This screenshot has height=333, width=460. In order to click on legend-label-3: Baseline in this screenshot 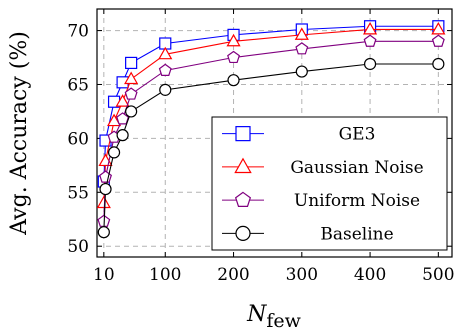, I will do `click(356, 234)`.